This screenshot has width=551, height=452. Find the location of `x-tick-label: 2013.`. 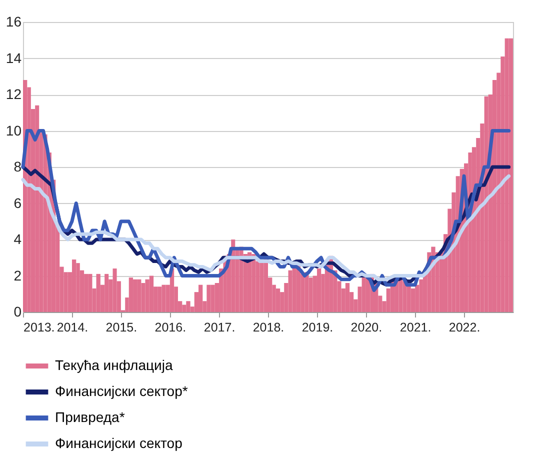

x-tick-label: 2013. is located at coordinates (39, 327).